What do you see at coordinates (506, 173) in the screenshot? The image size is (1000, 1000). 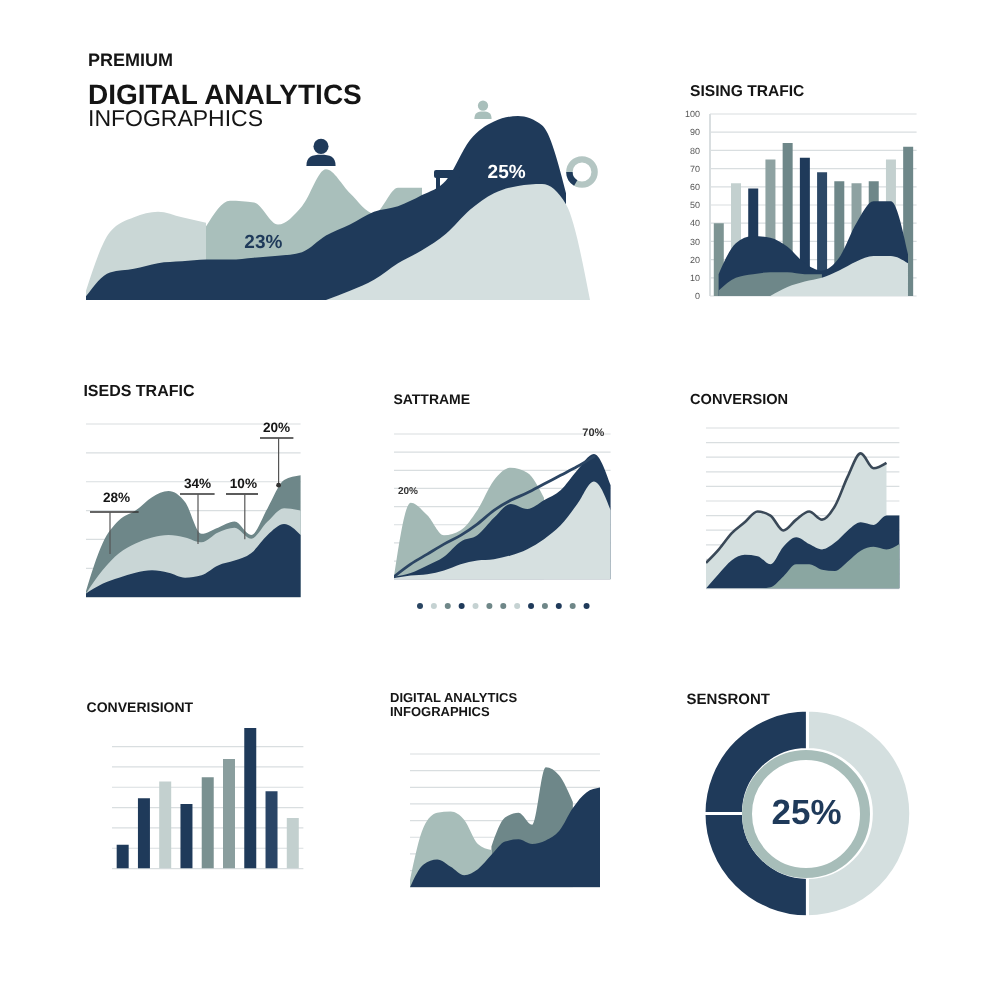 I see `annotation: 25%` at bounding box center [506, 173].